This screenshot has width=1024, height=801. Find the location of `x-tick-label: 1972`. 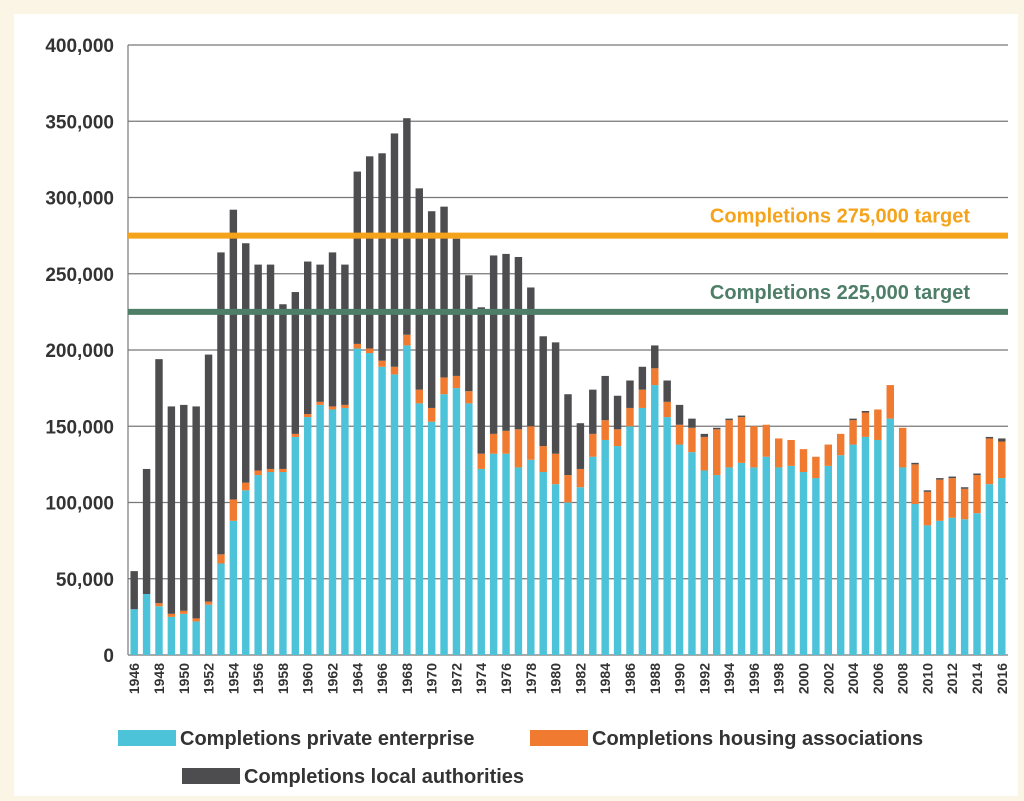

x-tick-label: 1972 is located at coordinates (456, 678).